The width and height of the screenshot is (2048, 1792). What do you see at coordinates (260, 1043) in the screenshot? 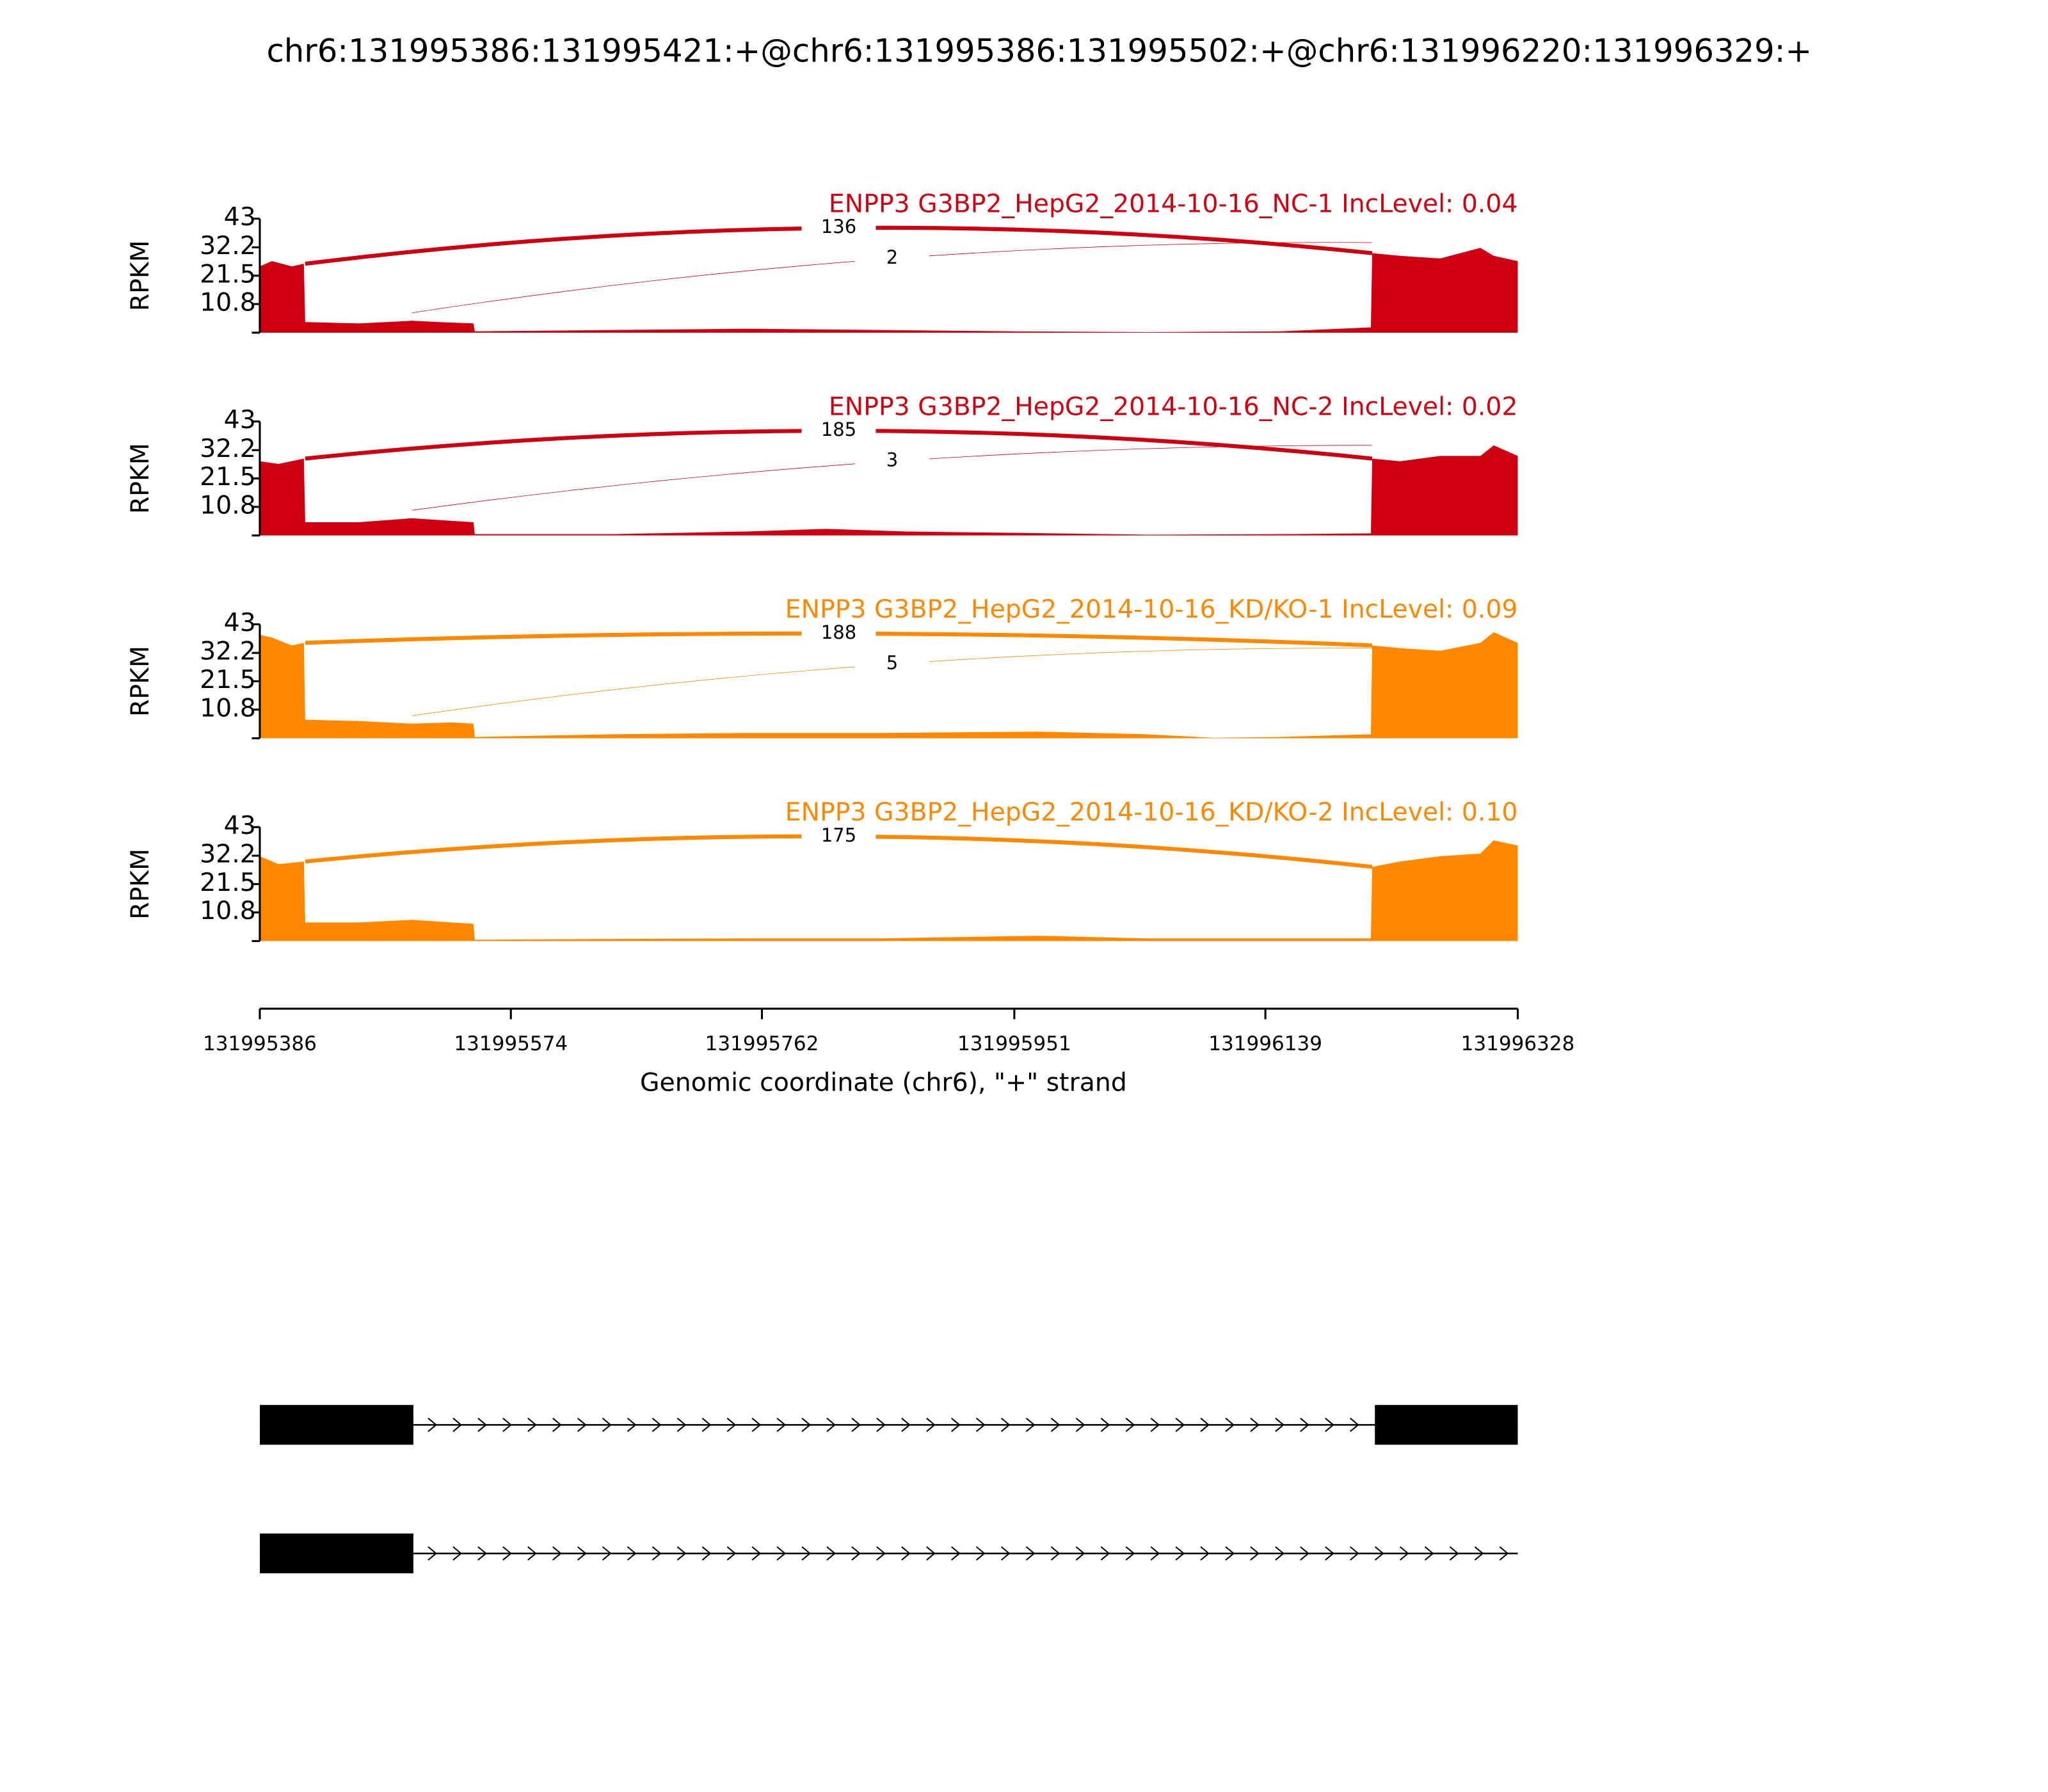
I see `x-tick-label: 131995386` at bounding box center [260, 1043].